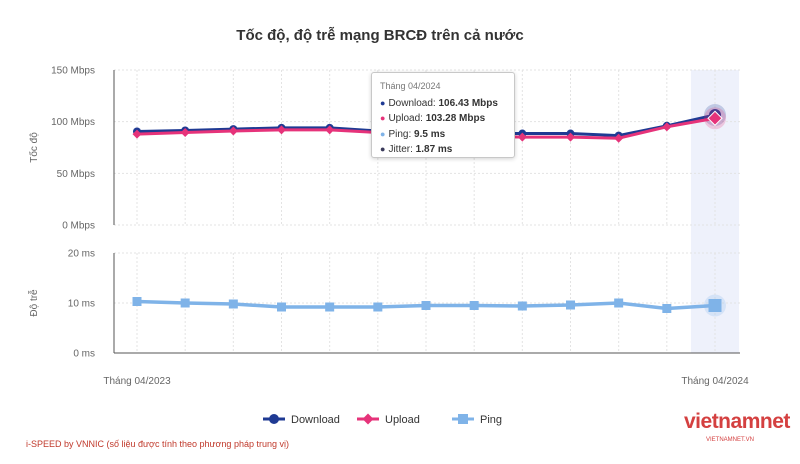 The width and height of the screenshot is (800, 464). What do you see at coordinates (84, 354) in the screenshot?
I see `y-tick-label: 0 ms` at bounding box center [84, 354].